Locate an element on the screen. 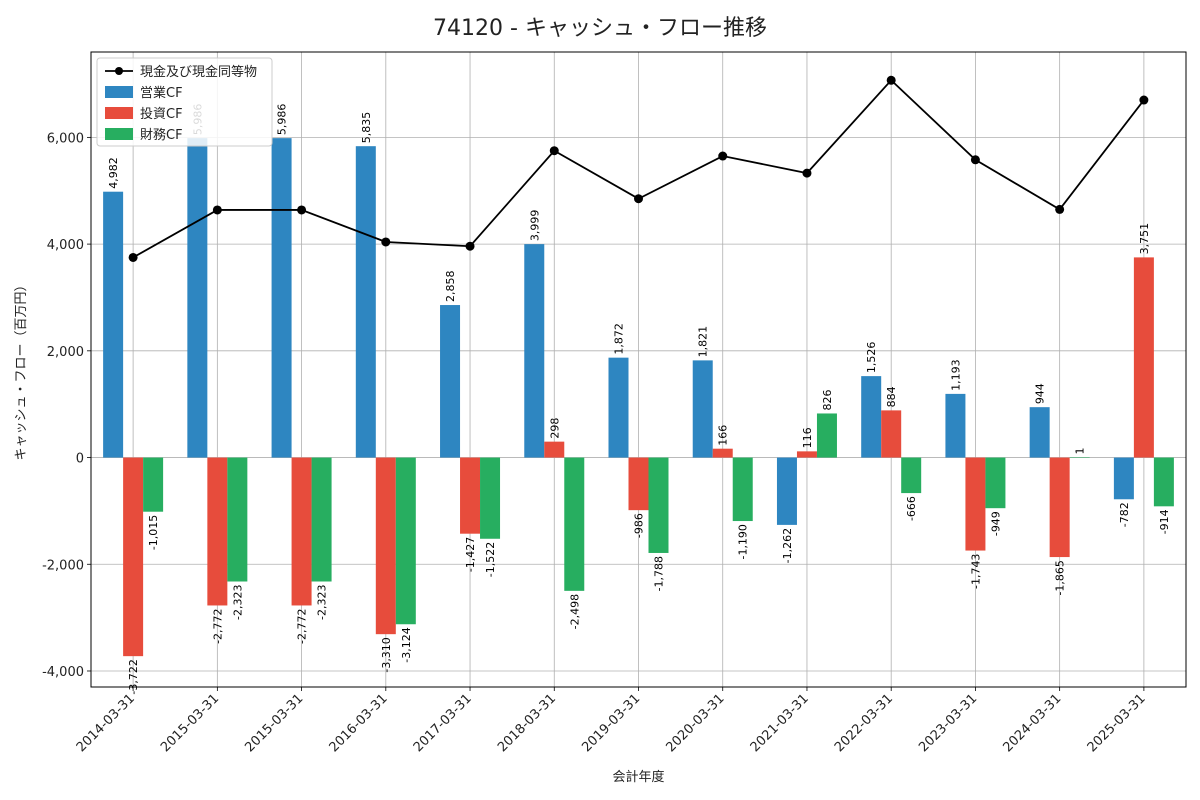  bar-data-label: 3,999 is located at coordinates (534, 226).